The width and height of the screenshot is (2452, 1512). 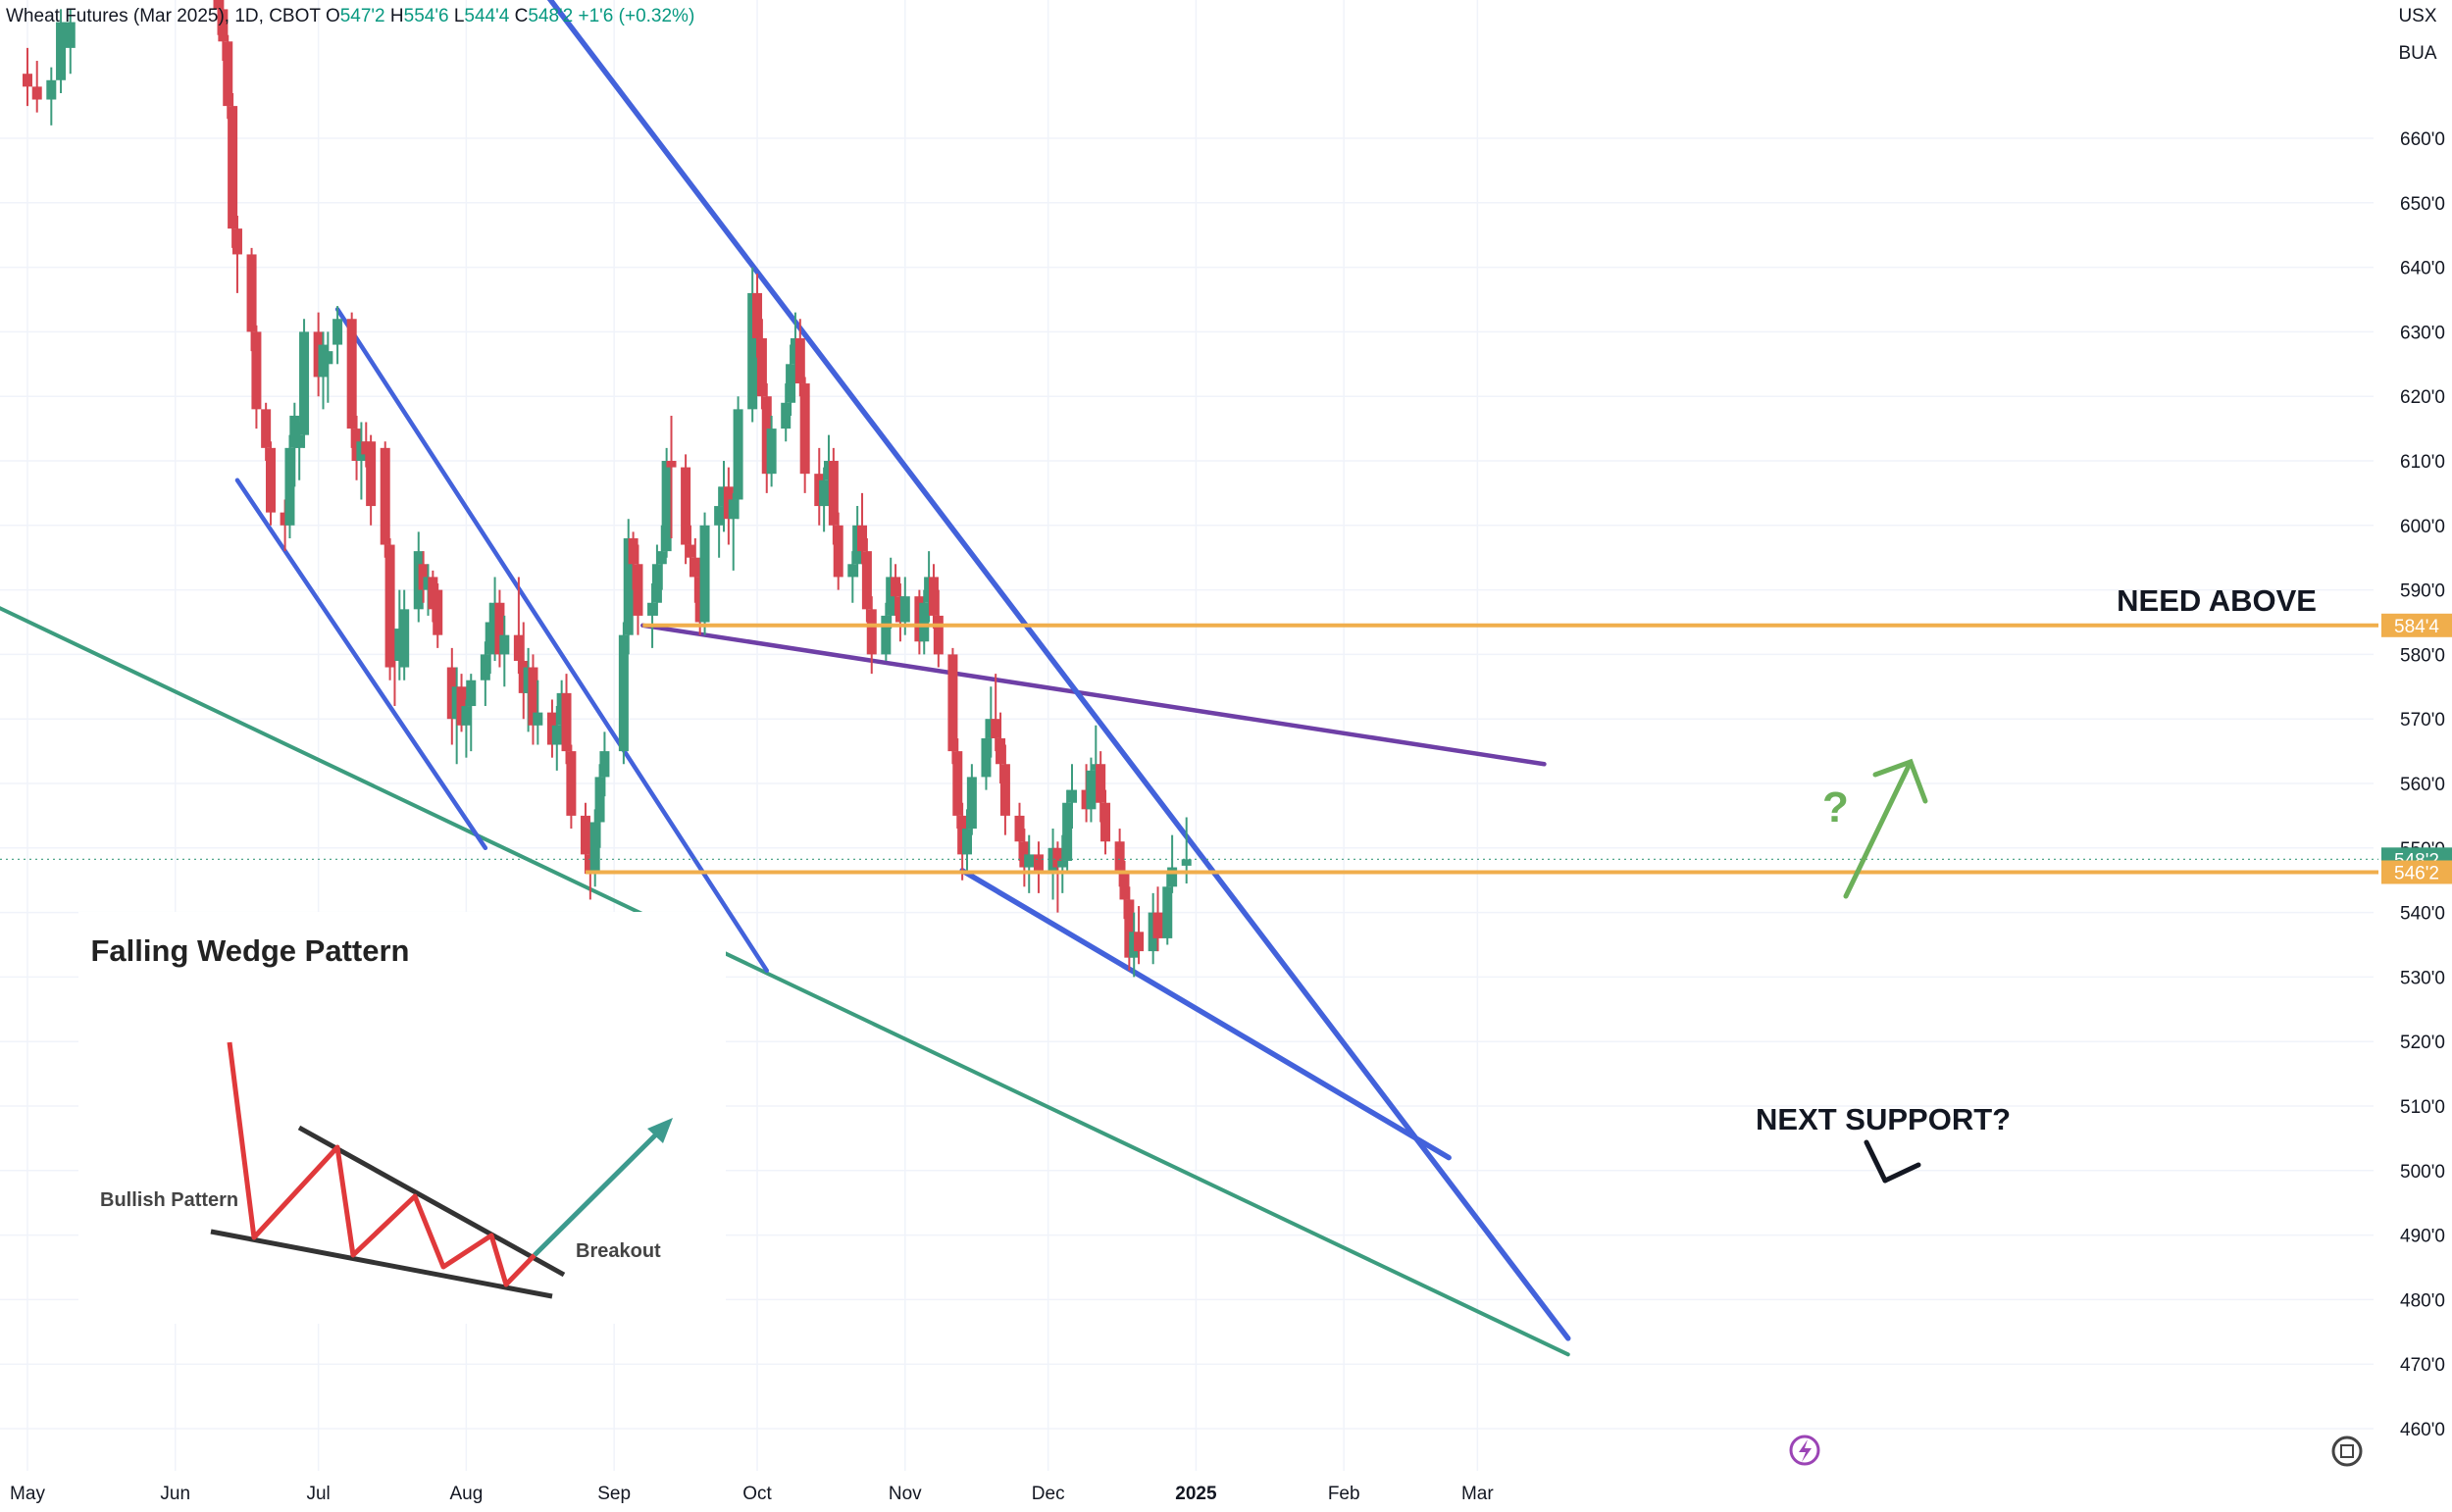 I want to click on low-label: L, so click(x=459, y=16).